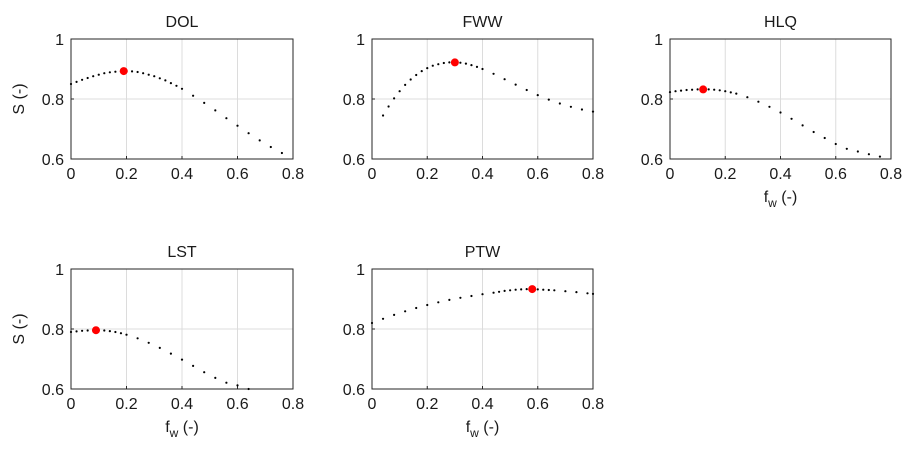 The width and height of the screenshot is (904, 449). Describe the element at coordinates (483, 22) in the screenshot. I see `subplot-title: FWW` at that location.